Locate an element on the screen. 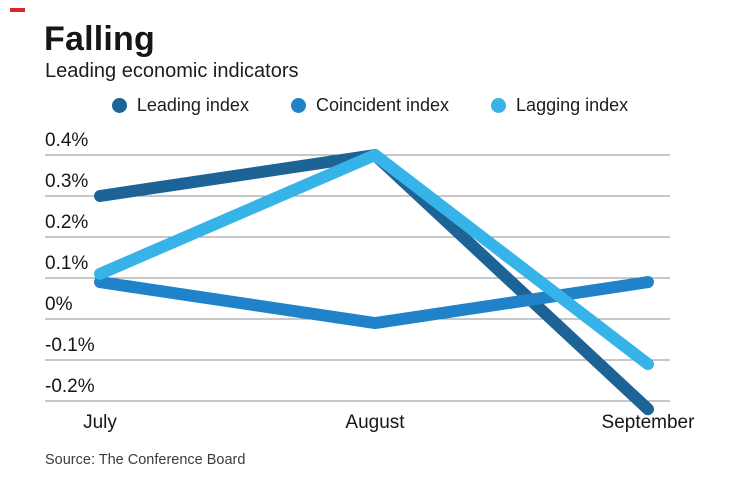 This screenshot has height=482, width=740. brand-accent-dash is located at coordinates (17, 10).